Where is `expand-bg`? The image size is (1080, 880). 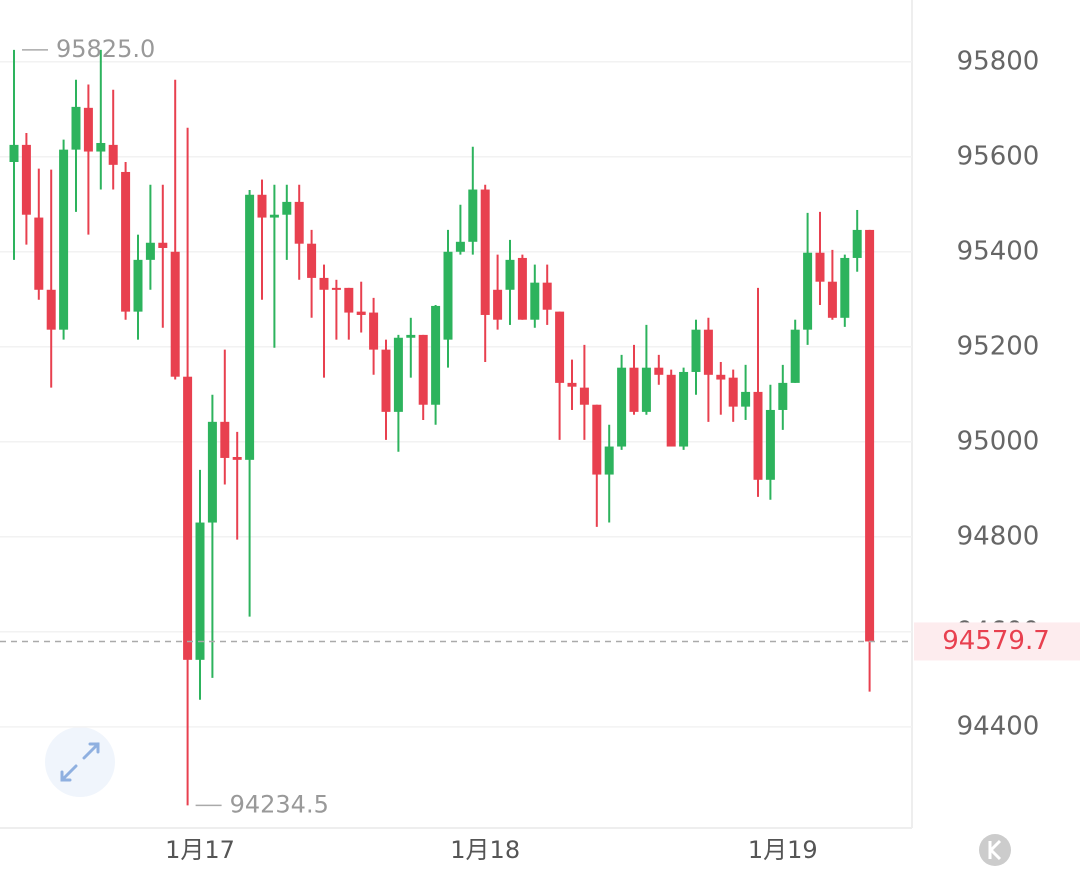
expand-bg is located at coordinates (80, 762).